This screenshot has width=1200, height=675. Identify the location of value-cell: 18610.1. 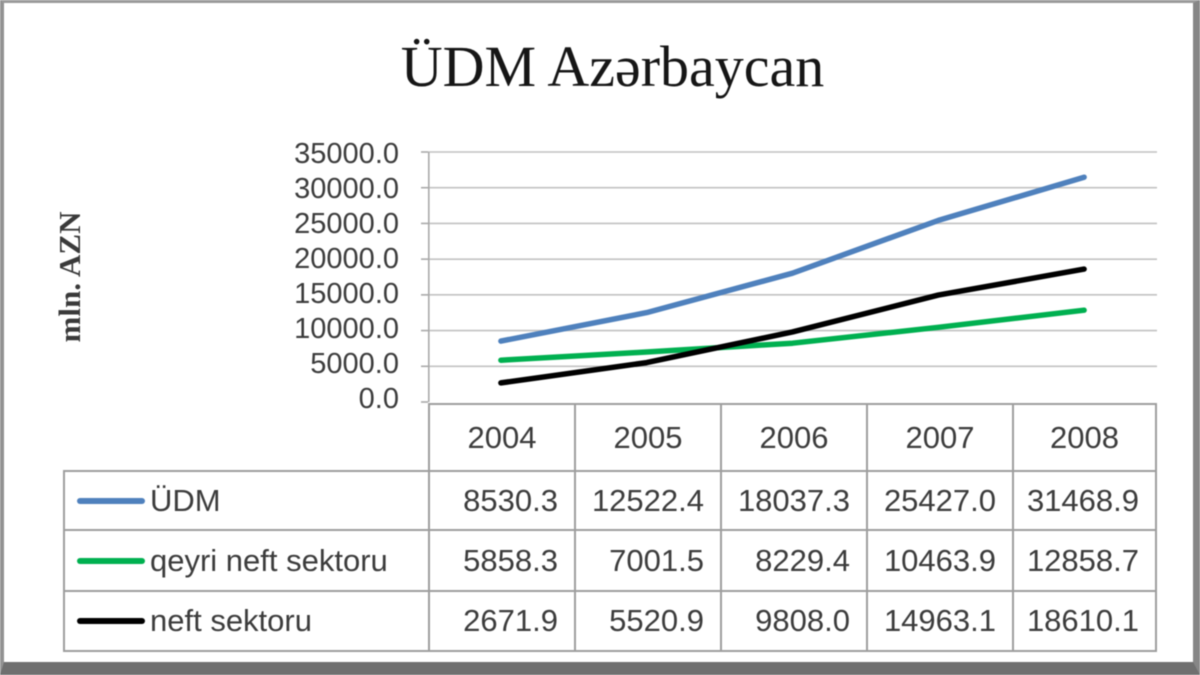
(1084, 621).